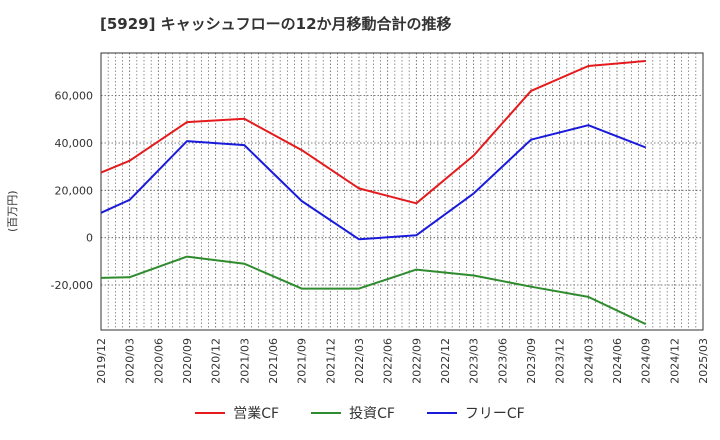  What do you see at coordinates (89, 238) in the screenshot?
I see `y-tick-label: 0` at bounding box center [89, 238].